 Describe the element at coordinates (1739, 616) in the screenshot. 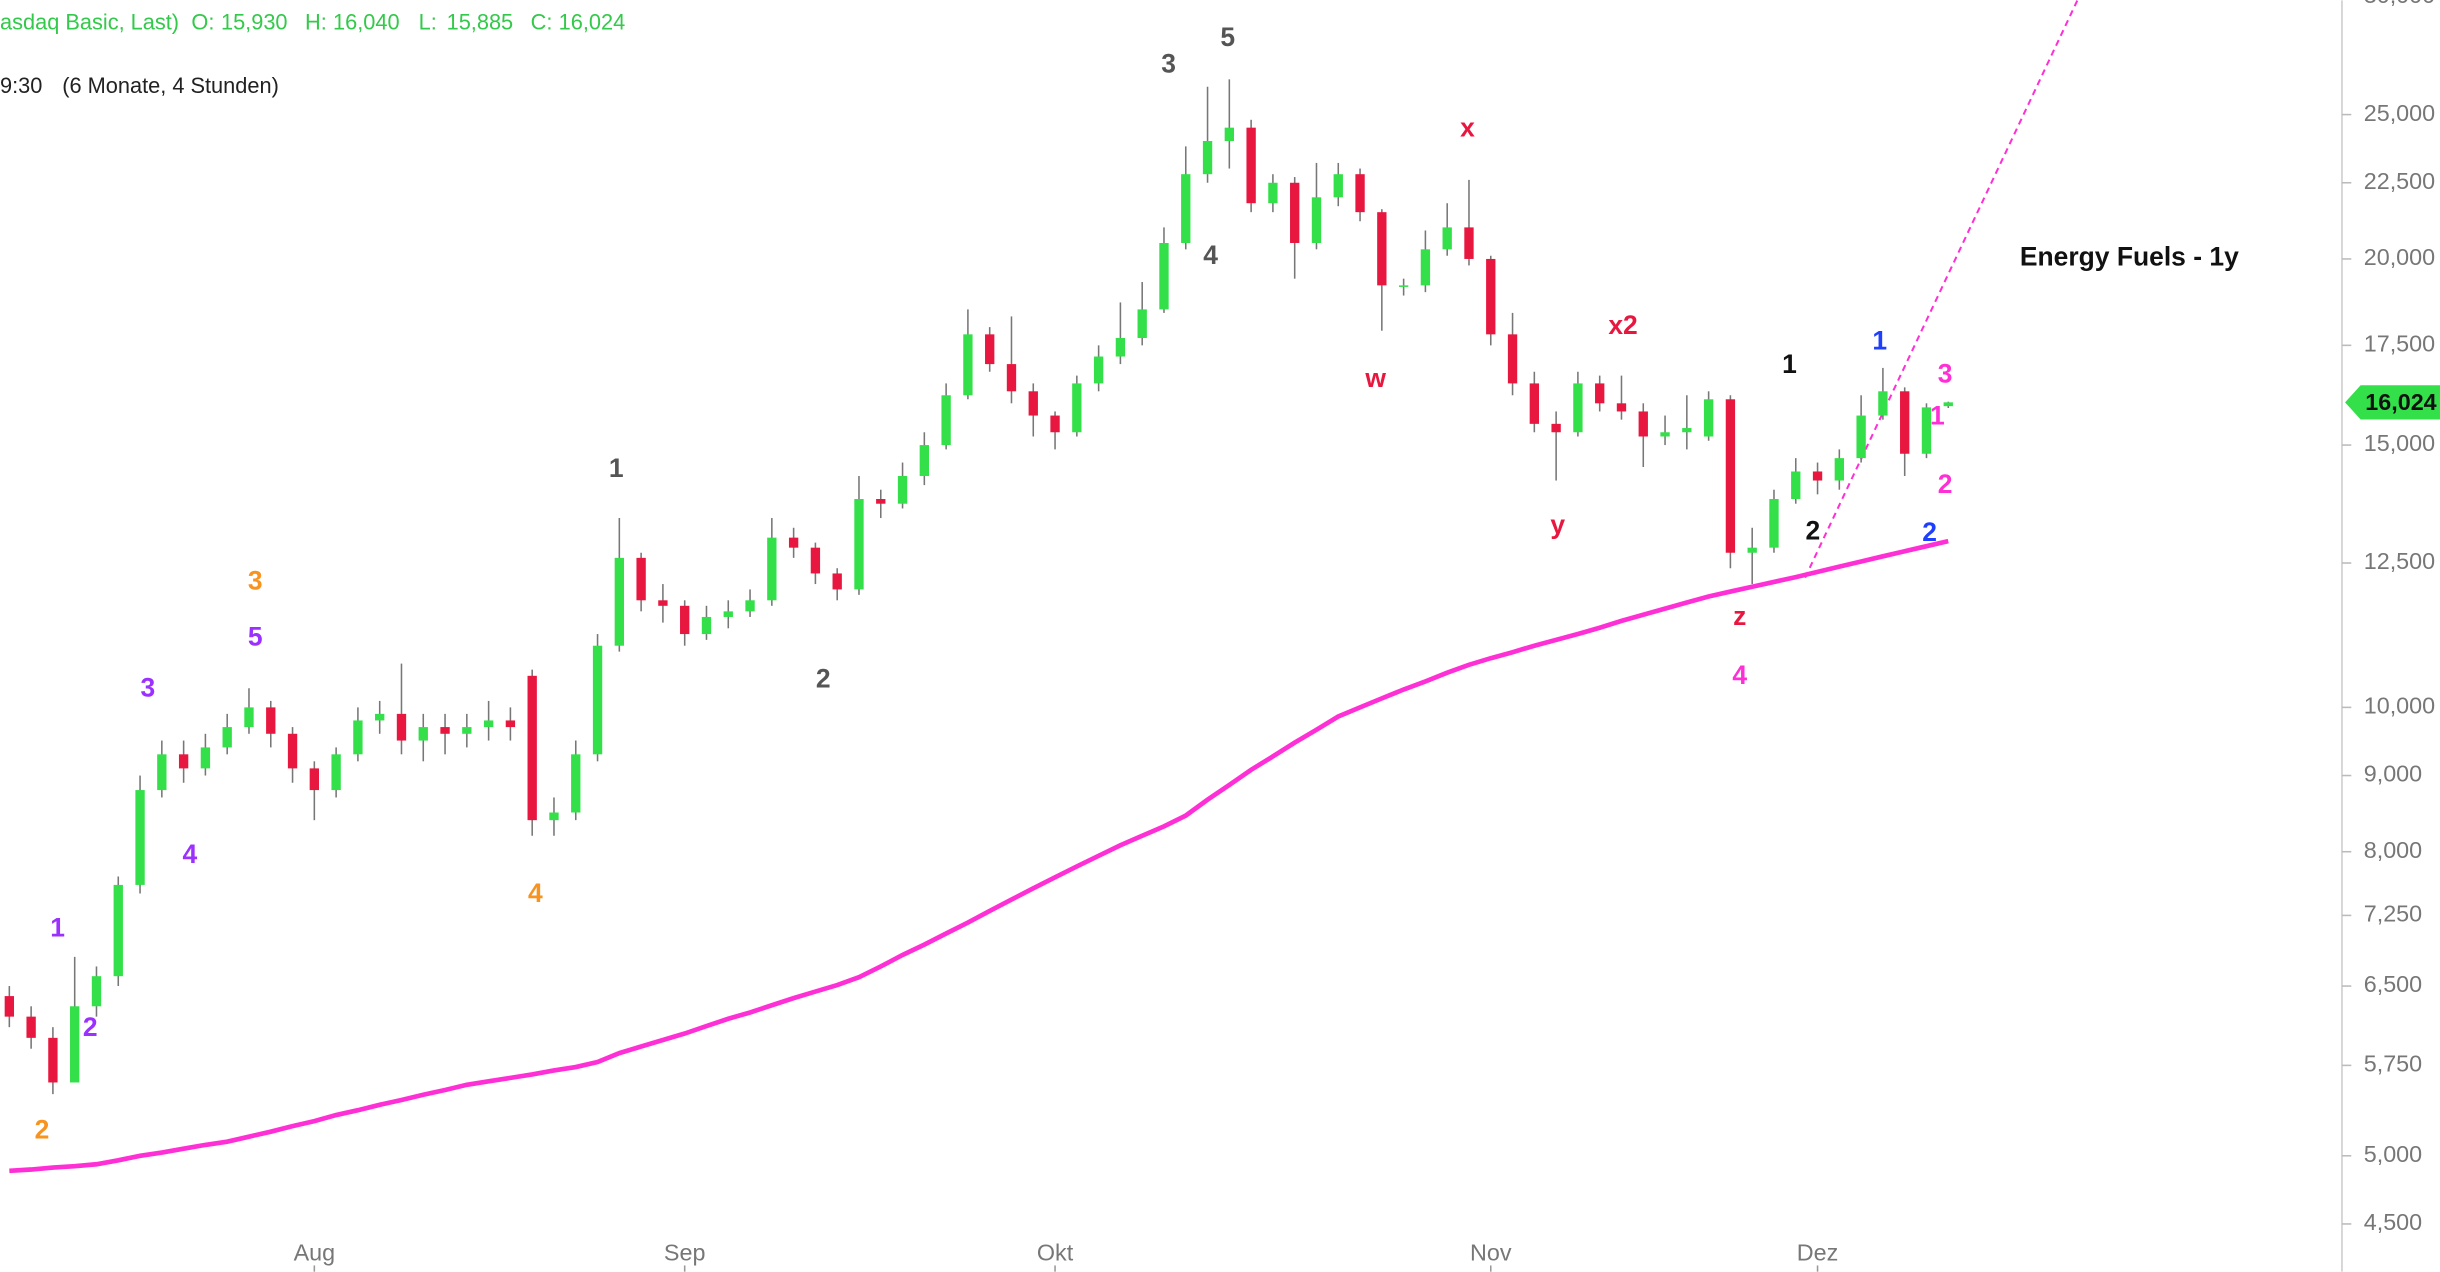

I see `wave-label: z` at that location.